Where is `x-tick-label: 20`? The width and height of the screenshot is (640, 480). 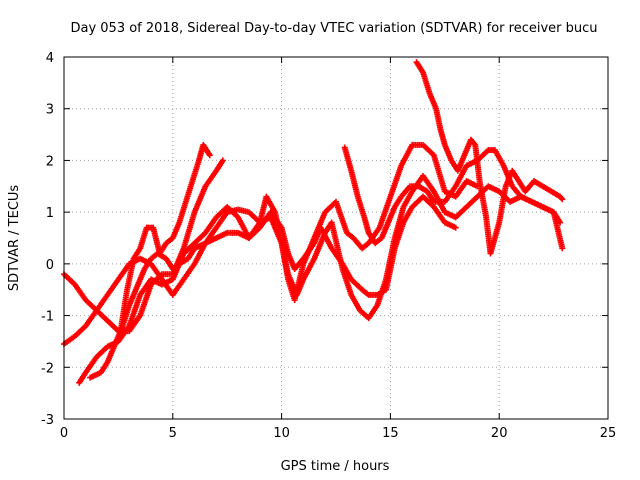 x-tick-label: 20 is located at coordinates (499, 433).